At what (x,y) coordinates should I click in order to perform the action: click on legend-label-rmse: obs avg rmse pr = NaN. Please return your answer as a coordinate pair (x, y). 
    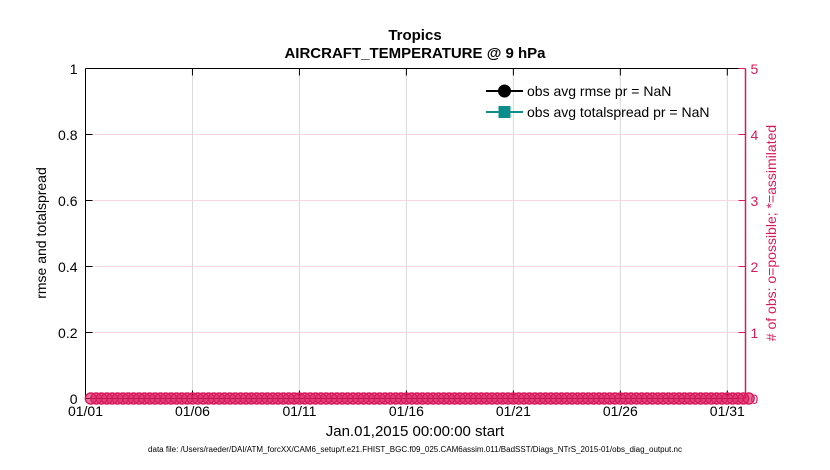
    Looking at the image, I should click on (599, 91).